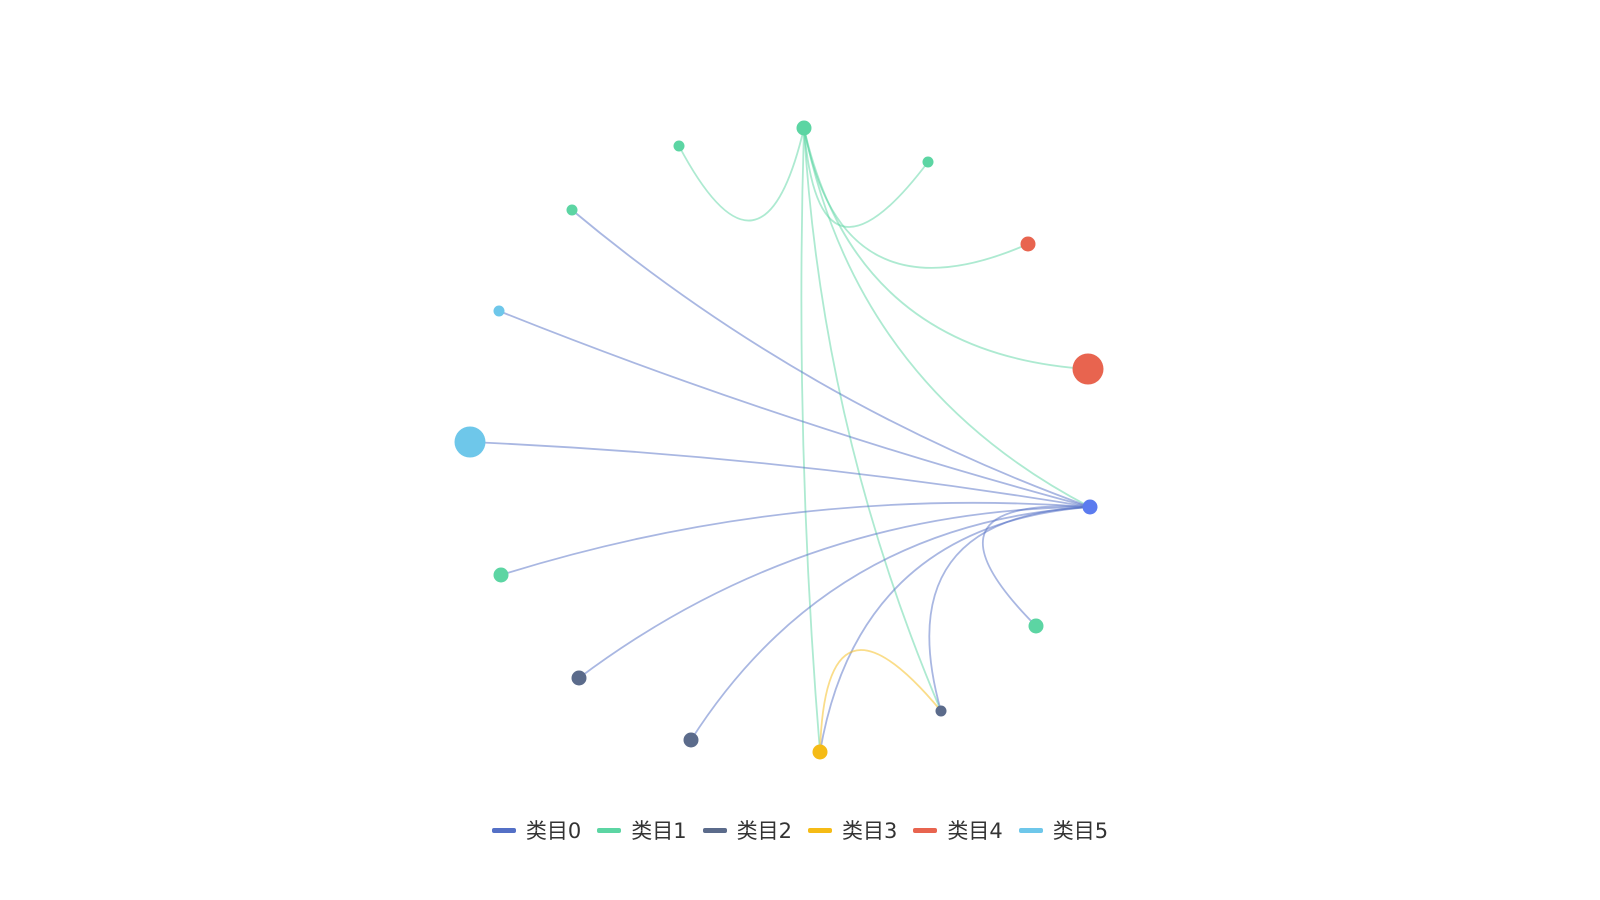 The image size is (1600, 900). Describe the element at coordinates (1088, 369) in the screenshot. I see `graph-node-n1` at that location.